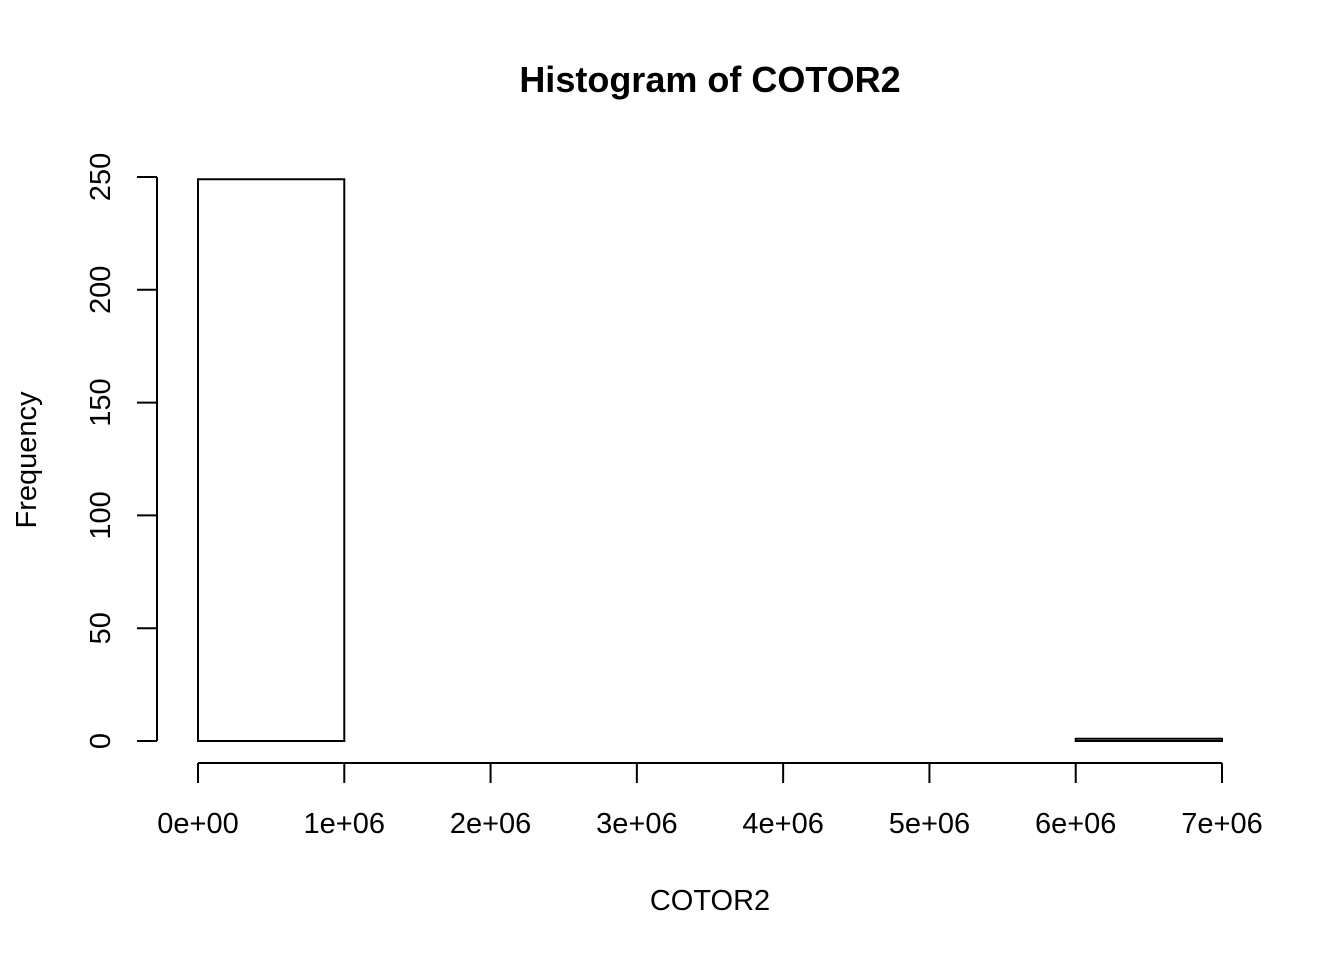 The width and height of the screenshot is (1344, 960). What do you see at coordinates (101, 290) in the screenshot?
I see `y-tick-label-4: 200` at bounding box center [101, 290].